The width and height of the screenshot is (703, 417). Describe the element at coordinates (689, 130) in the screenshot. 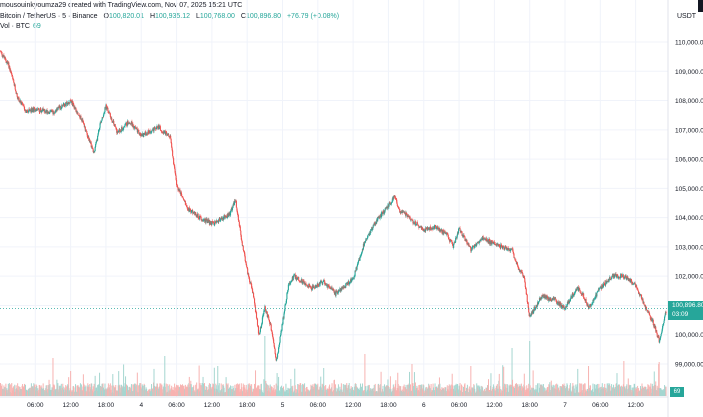

I see `y-tick-label: 107,000.00` at that location.